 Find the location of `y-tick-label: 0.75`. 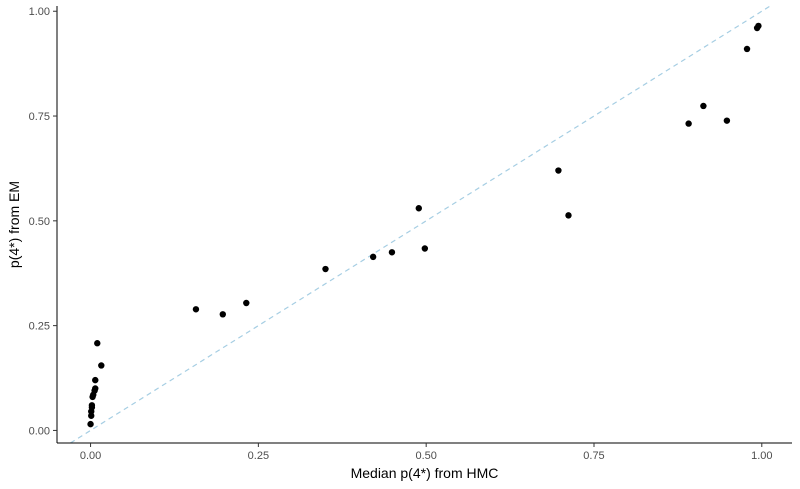

y-tick-label: 0.75 is located at coordinates (39, 117).